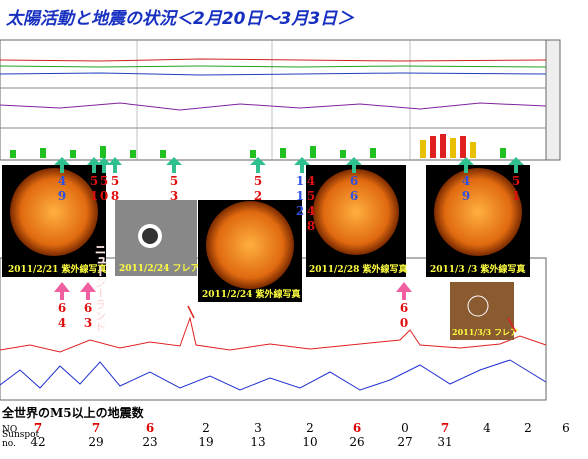 This screenshot has height=459, width=588. Describe the element at coordinates (485, 332) in the screenshot. I see `photo-caption: 2011/3/3 フレア` at that location.